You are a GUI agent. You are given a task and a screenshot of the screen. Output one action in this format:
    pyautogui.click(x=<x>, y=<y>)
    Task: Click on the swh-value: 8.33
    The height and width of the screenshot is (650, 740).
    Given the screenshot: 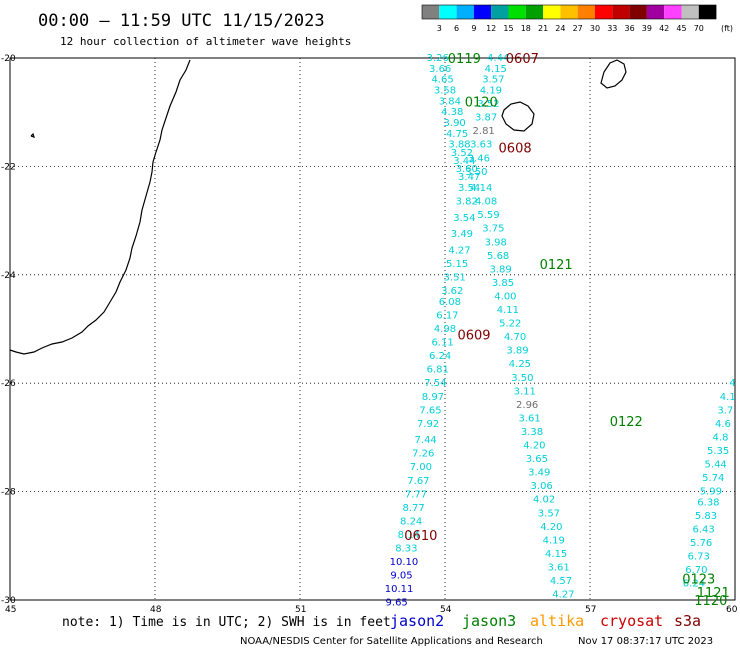 What is the action you would take?
    pyautogui.click(x=406, y=549)
    